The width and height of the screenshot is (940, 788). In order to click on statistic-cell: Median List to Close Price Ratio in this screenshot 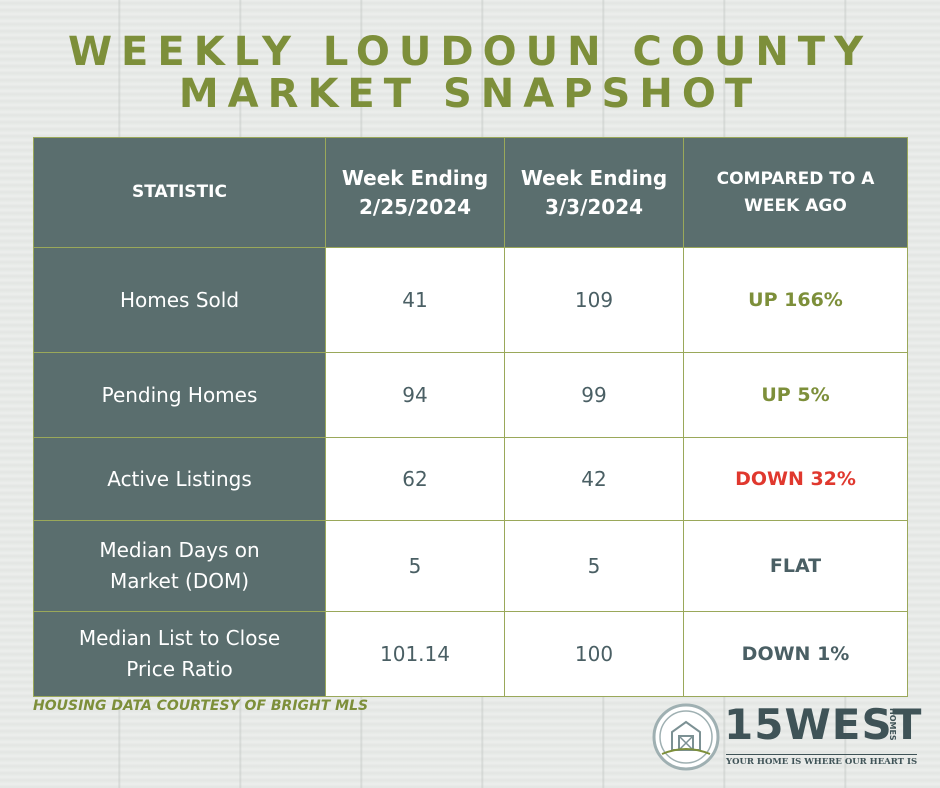, I will do `click(179, 654)`.